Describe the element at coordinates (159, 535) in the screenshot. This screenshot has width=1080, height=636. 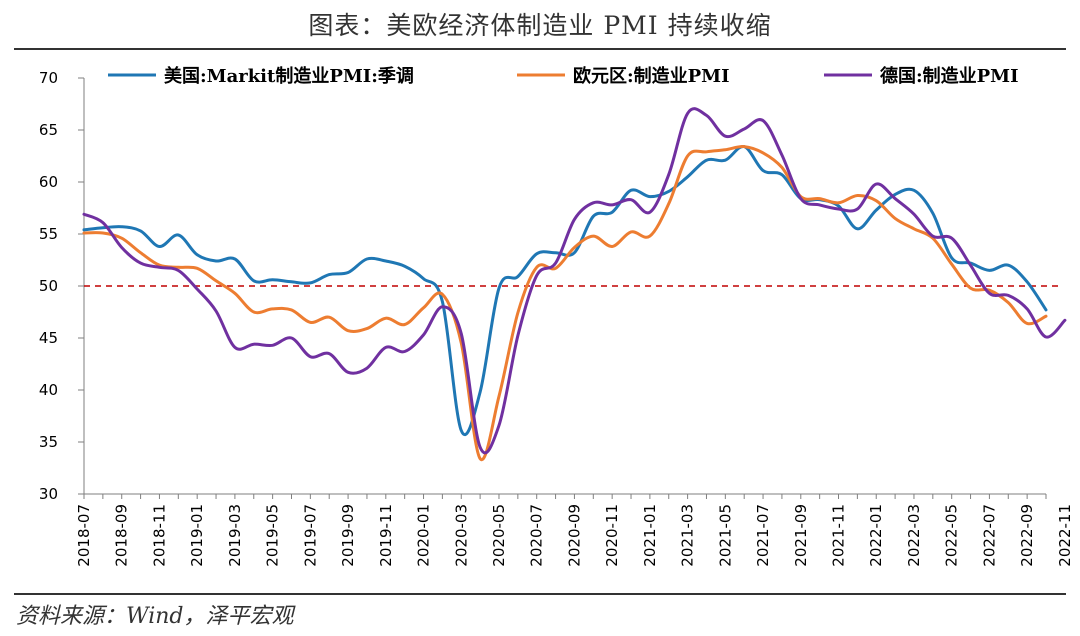
I see `x-tick-label: 2018-11` at that location.